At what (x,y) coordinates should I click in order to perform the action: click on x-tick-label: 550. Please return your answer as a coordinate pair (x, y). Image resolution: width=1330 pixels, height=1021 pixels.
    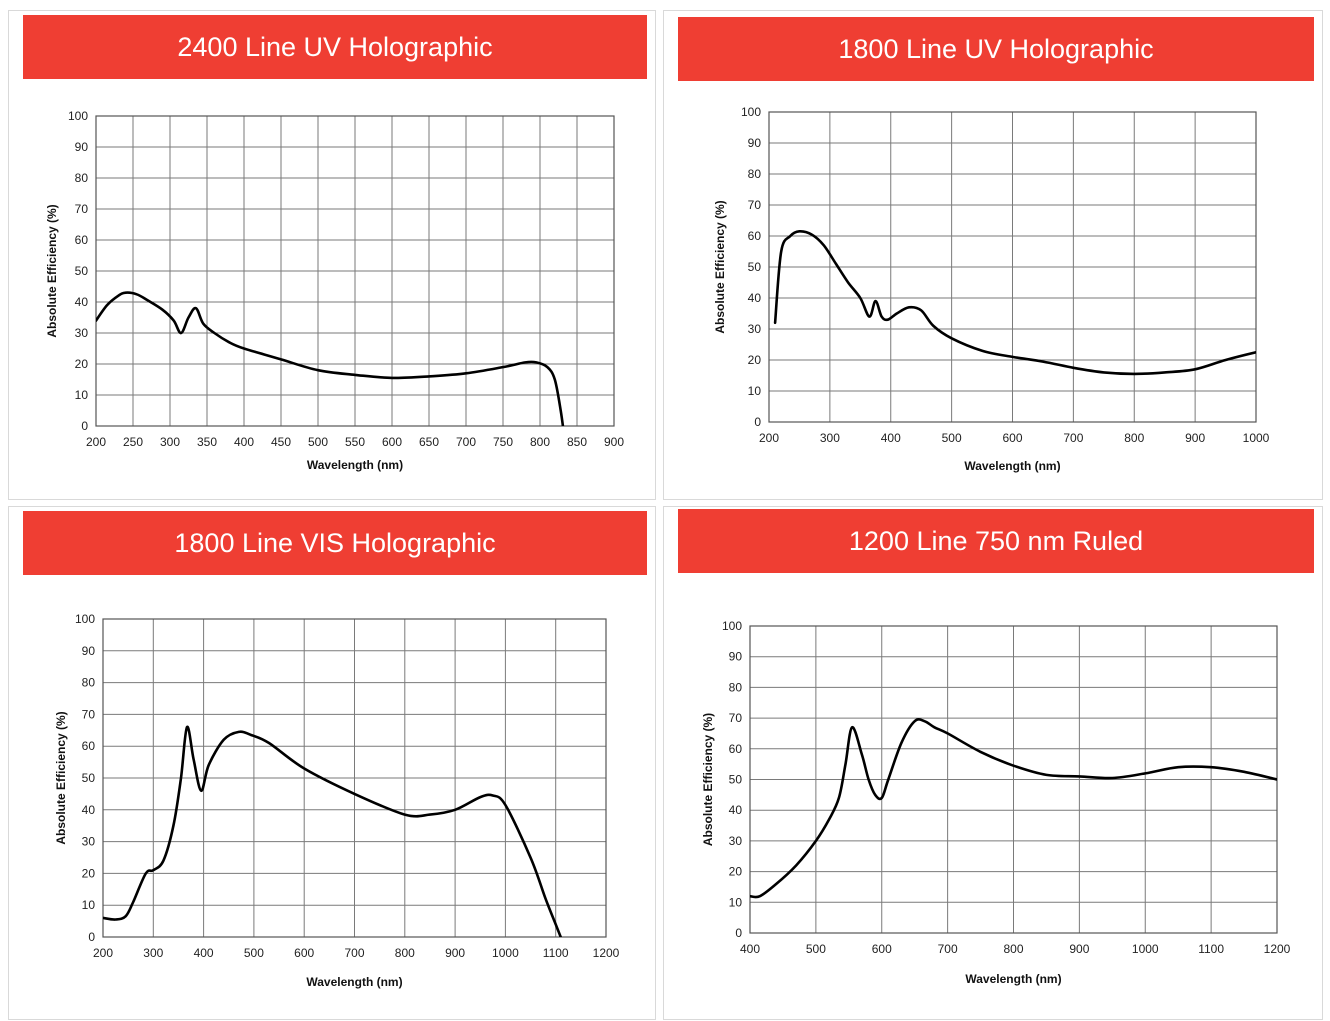
    Looking at the image, I should click on (355, 442).